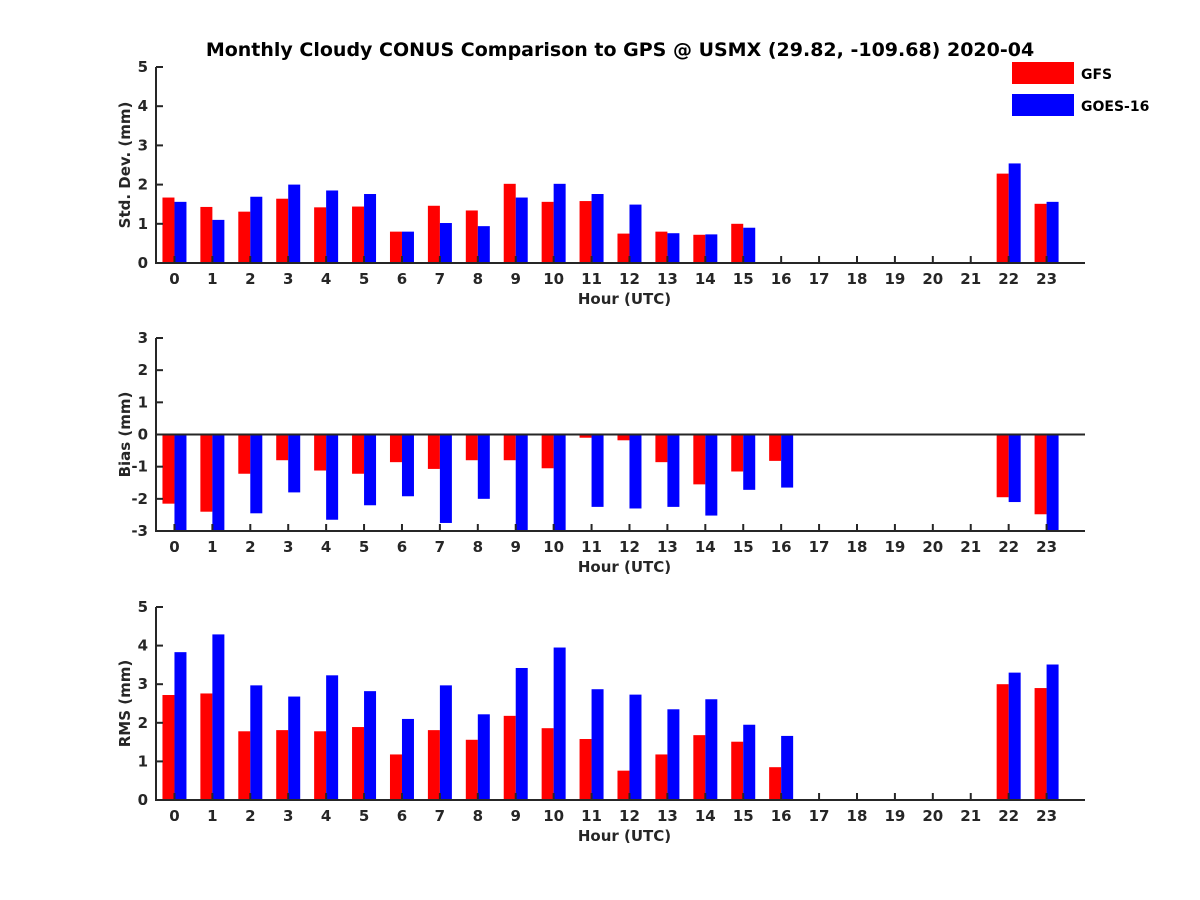 This screenshot has height=900, width=1200. I want to click on legend-swatch-gfs, so click(1043, 73).